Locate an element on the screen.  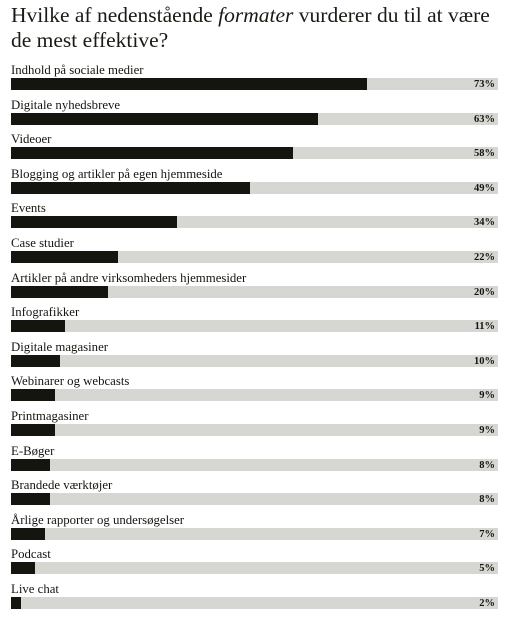
category-label: Podcast is located at coordinates (31, 554).